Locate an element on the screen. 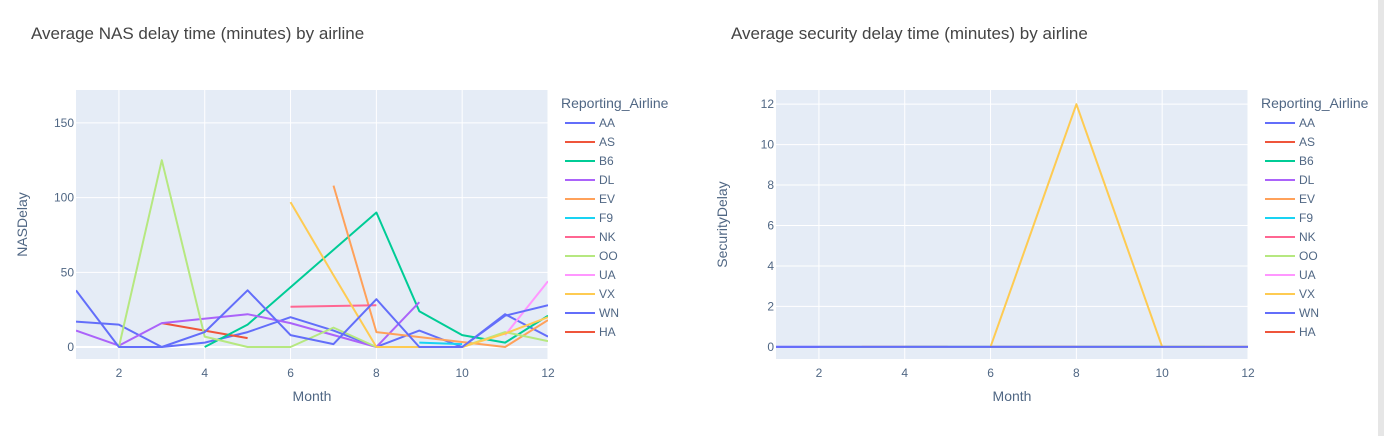 Image resolution: width=1386 pixels, height=436 pixels. y-axis-title: SecurityDelay is located at coordinates (722, 224).